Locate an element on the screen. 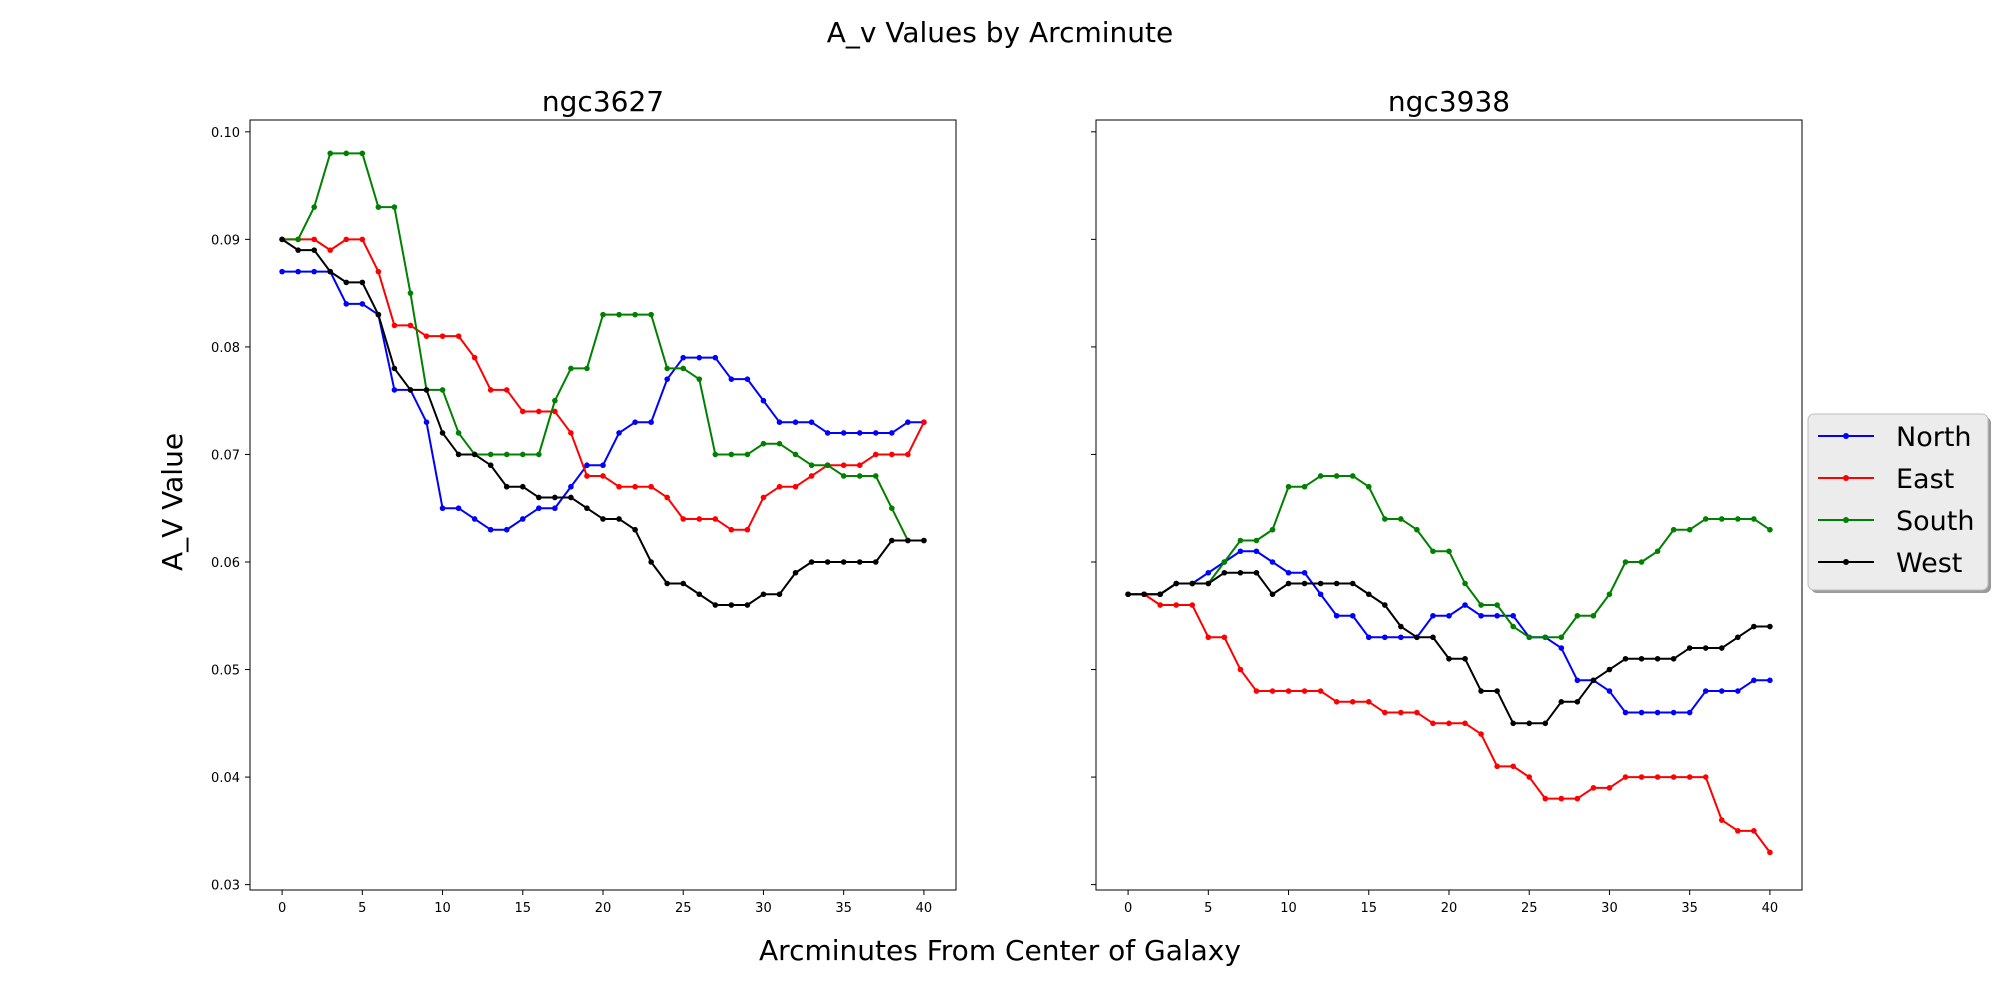 Image resolution: width=2000 pixels, height=1000 pixels. x-tick-label: 0 is located at coordinates (282, 908).